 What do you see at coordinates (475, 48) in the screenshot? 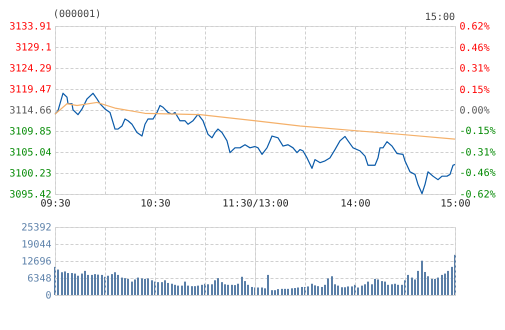
I see `text: 0.46%` at bounding box center [475, 48].